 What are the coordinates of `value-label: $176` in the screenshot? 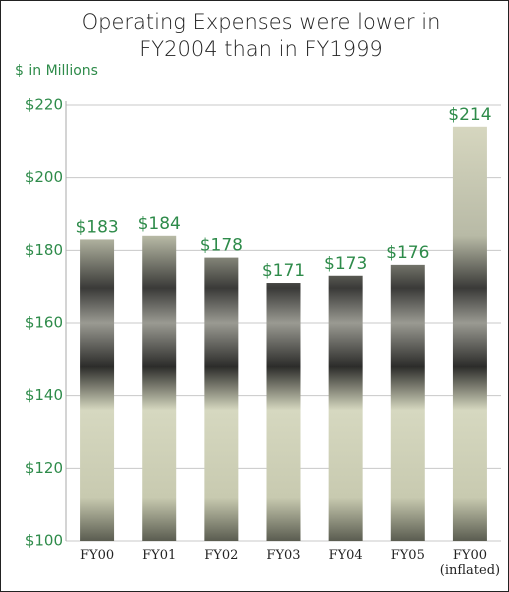 It's located at (407, 253).